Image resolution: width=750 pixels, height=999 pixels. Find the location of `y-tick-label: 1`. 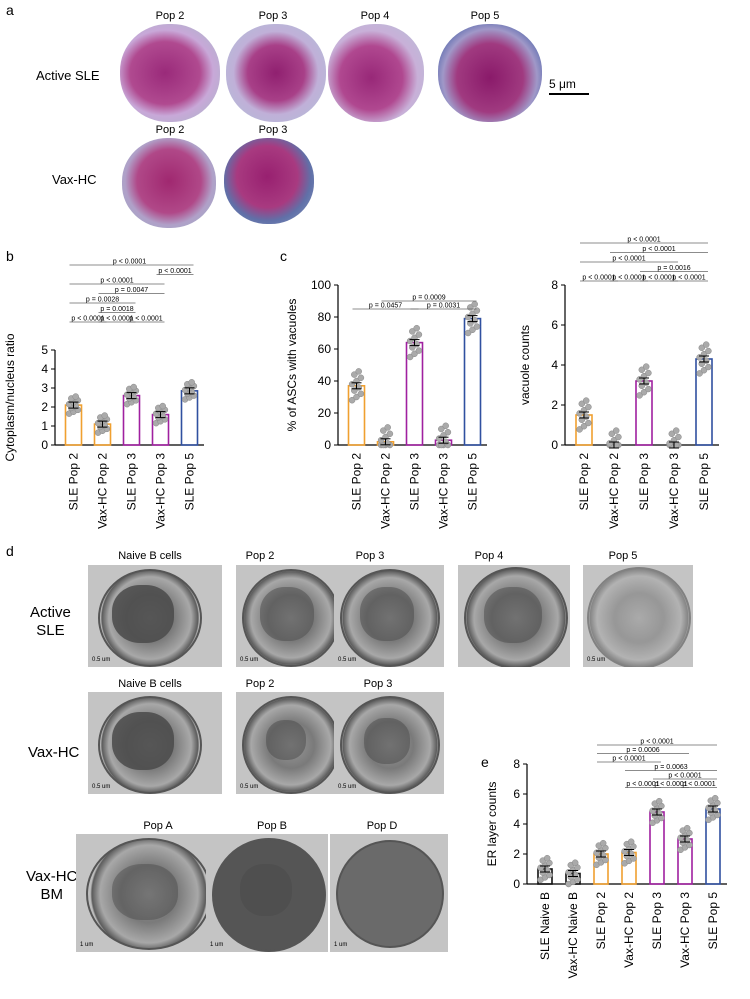

y-tick-label: 1 is located at coordinates (44, 426).